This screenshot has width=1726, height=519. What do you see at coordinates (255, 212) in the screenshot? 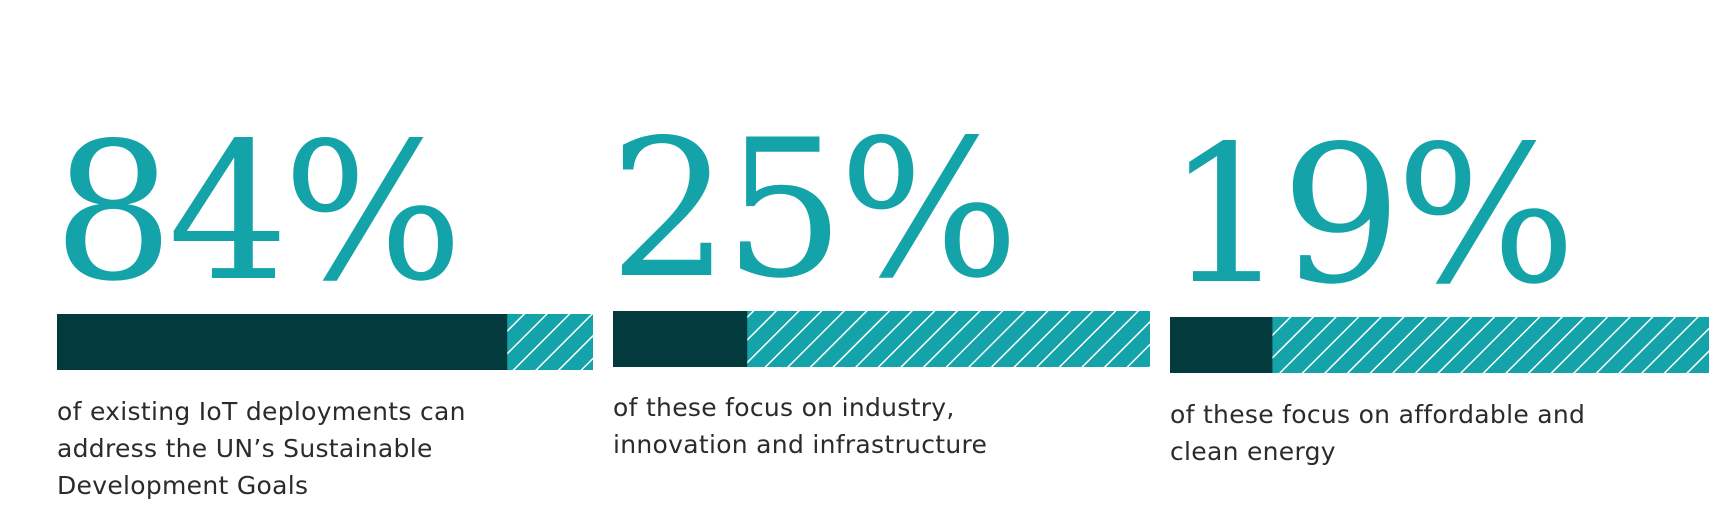
I see `stat-number: 84%` at bounding box center [255, 212].